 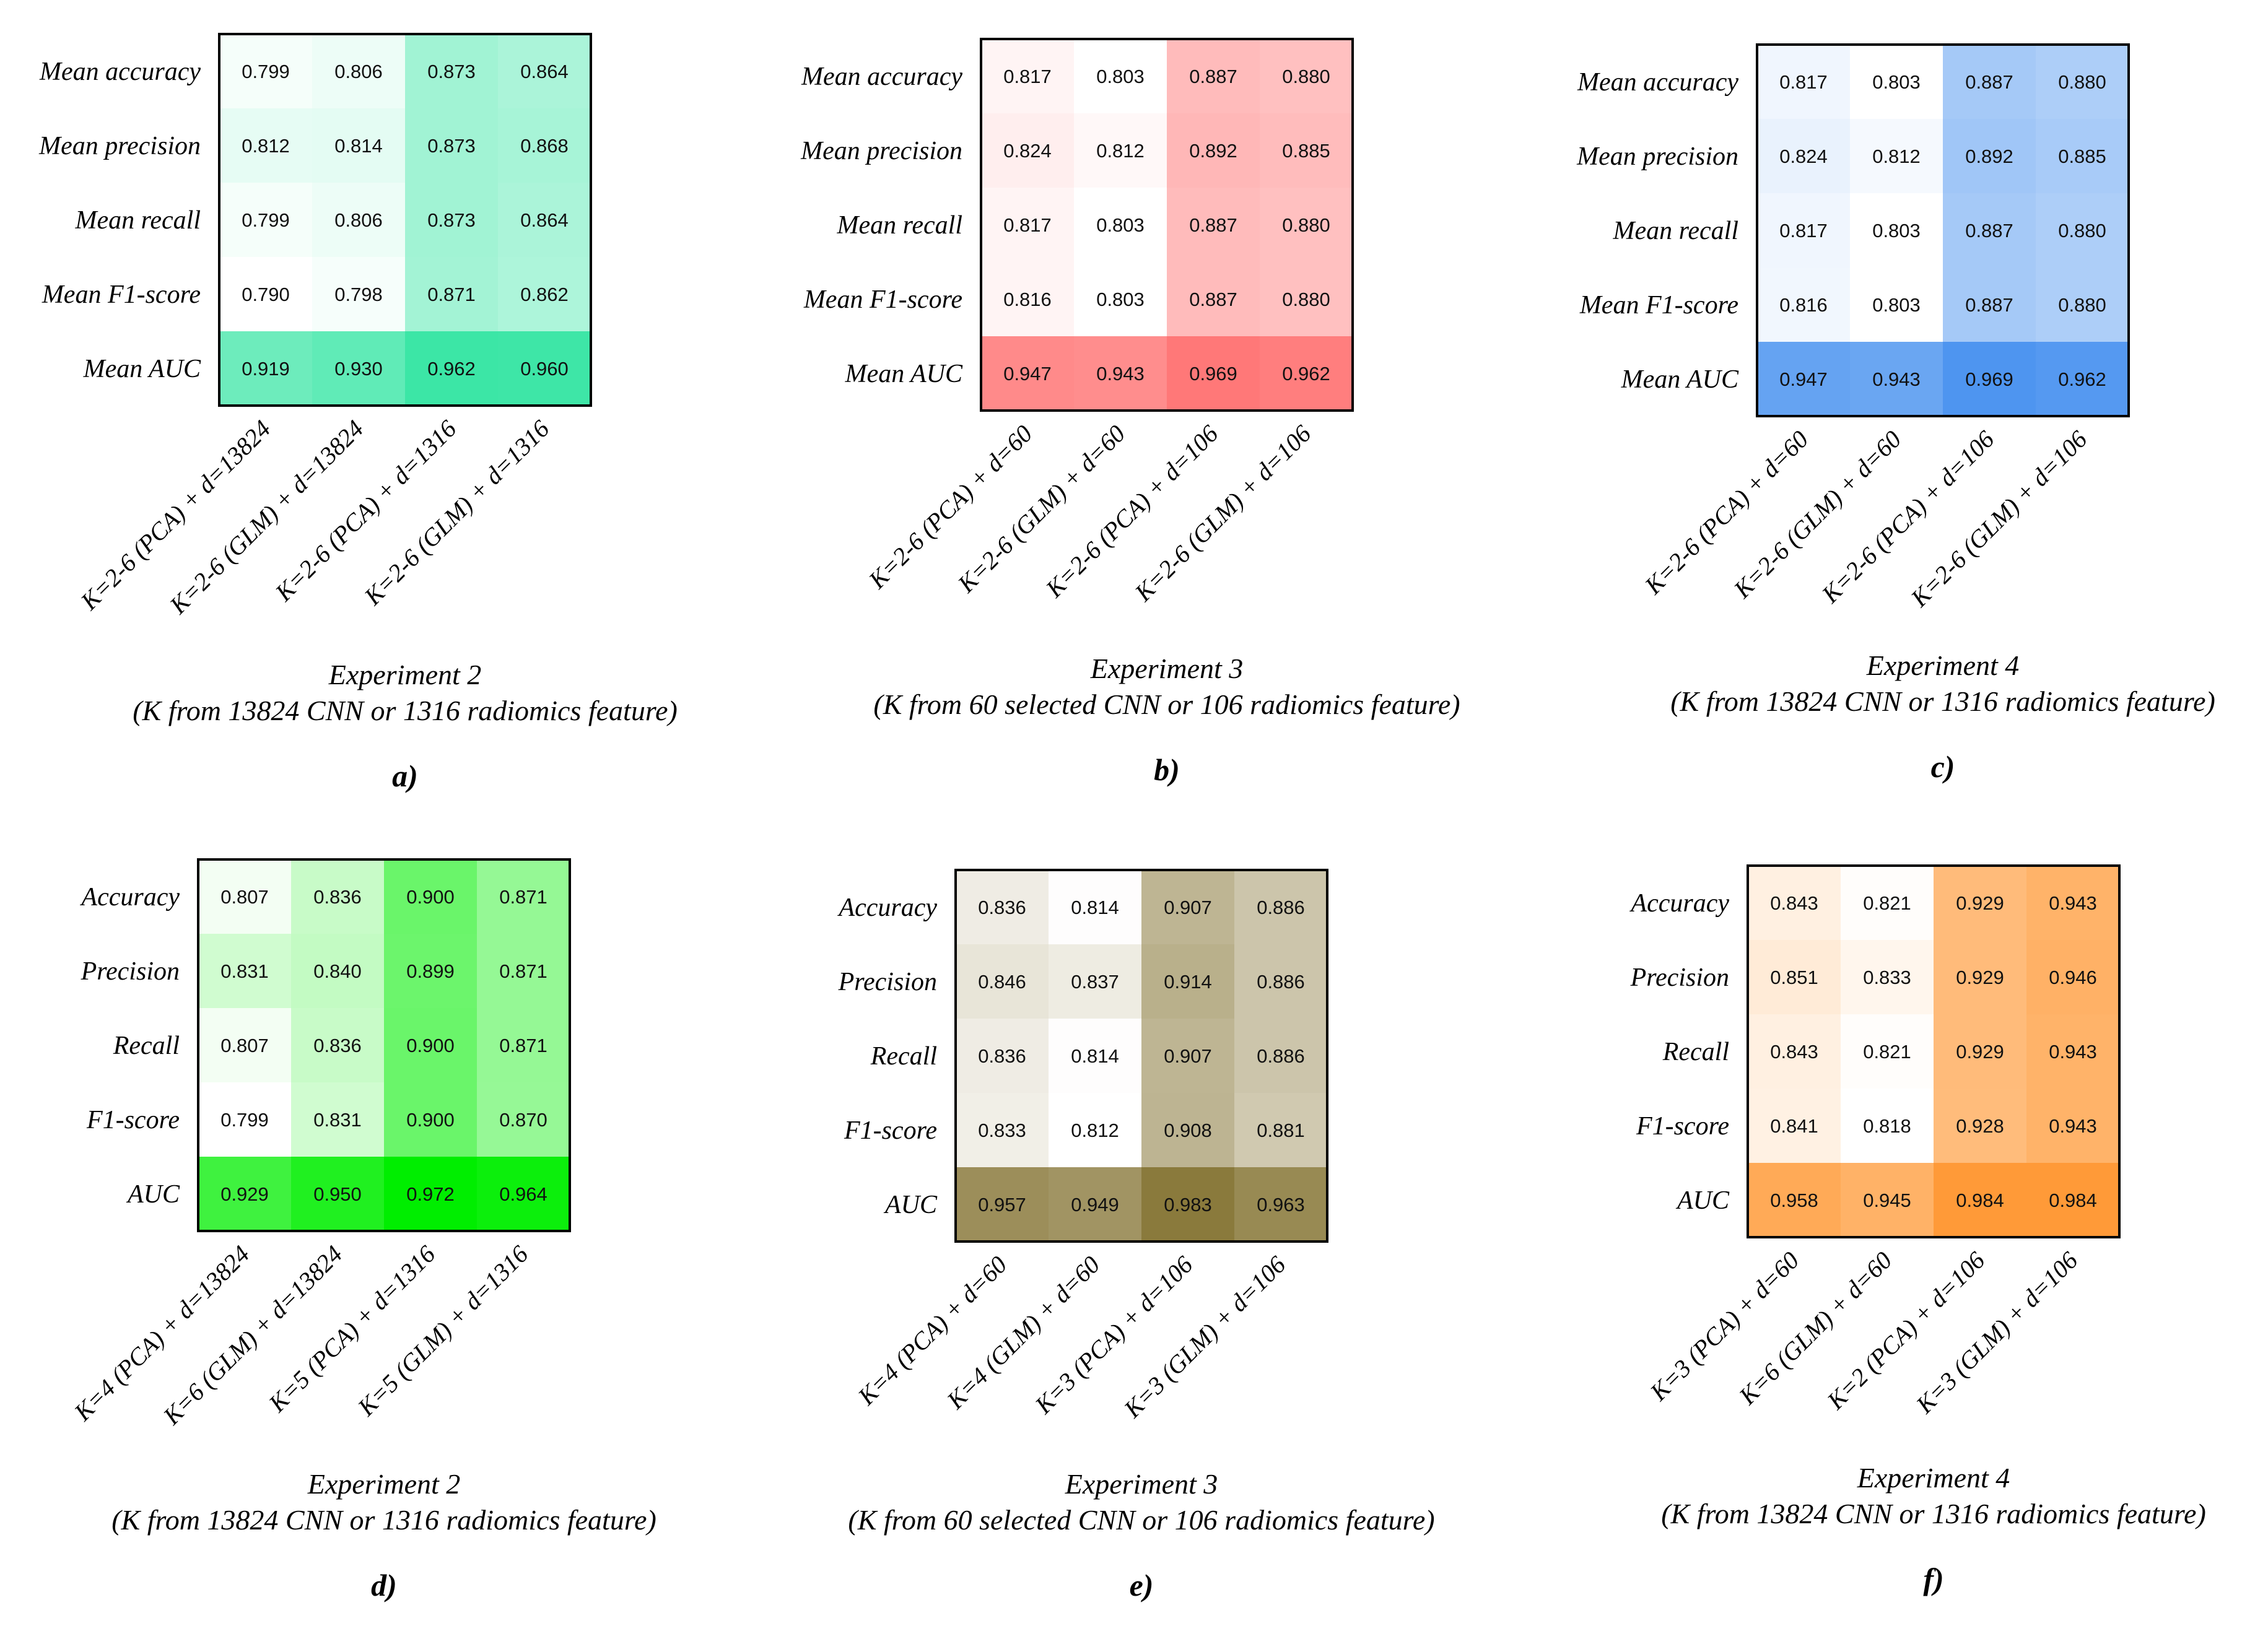 I want to click on cell-value-label: 0.907, so click(x=1188, y=907).